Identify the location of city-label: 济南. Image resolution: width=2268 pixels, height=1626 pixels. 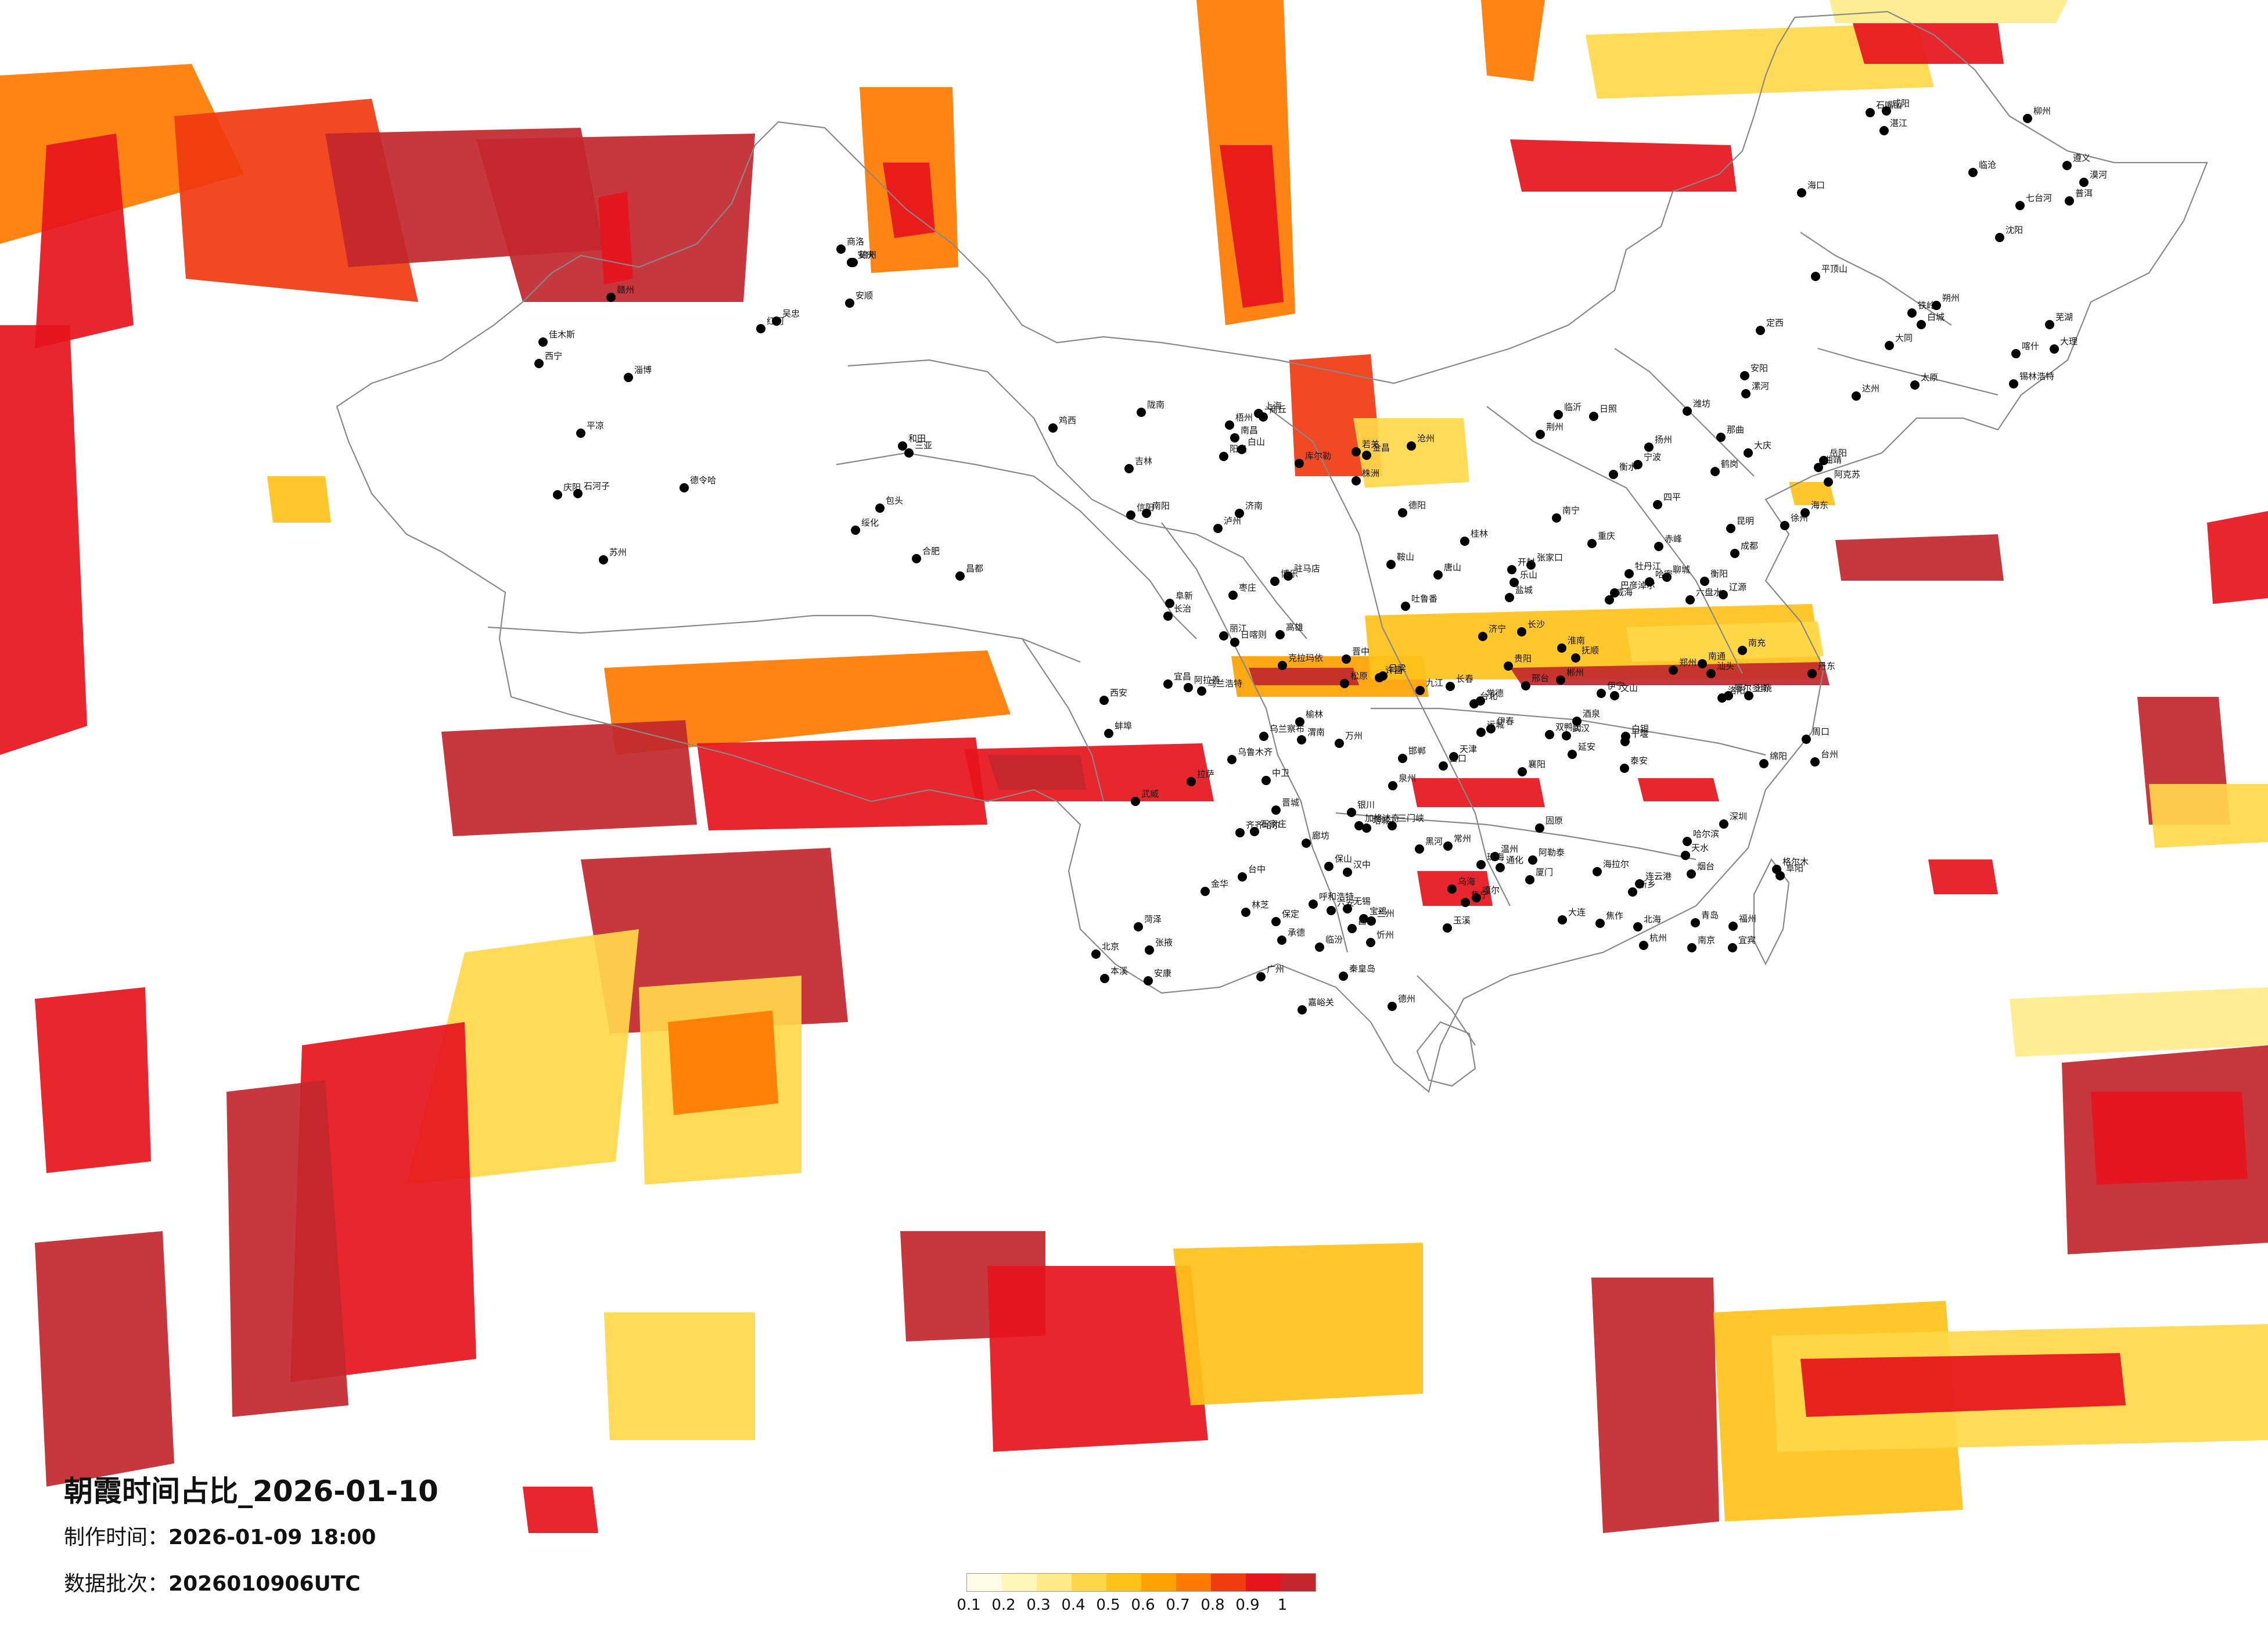
(1254, 506).